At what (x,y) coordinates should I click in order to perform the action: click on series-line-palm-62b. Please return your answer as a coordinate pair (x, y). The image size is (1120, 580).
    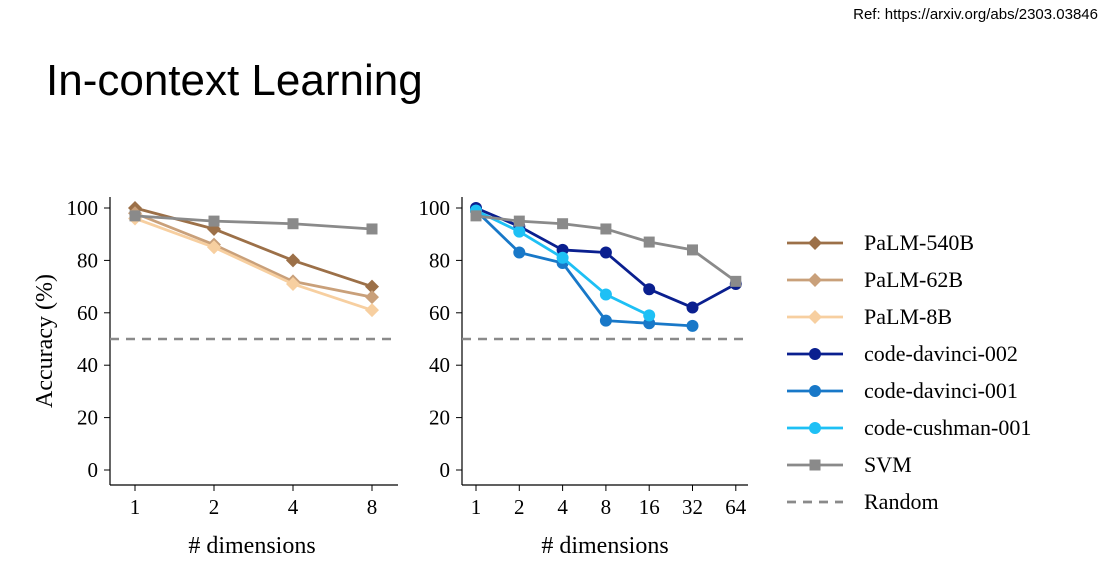
    Looking at the image, I should click on (253, 255).